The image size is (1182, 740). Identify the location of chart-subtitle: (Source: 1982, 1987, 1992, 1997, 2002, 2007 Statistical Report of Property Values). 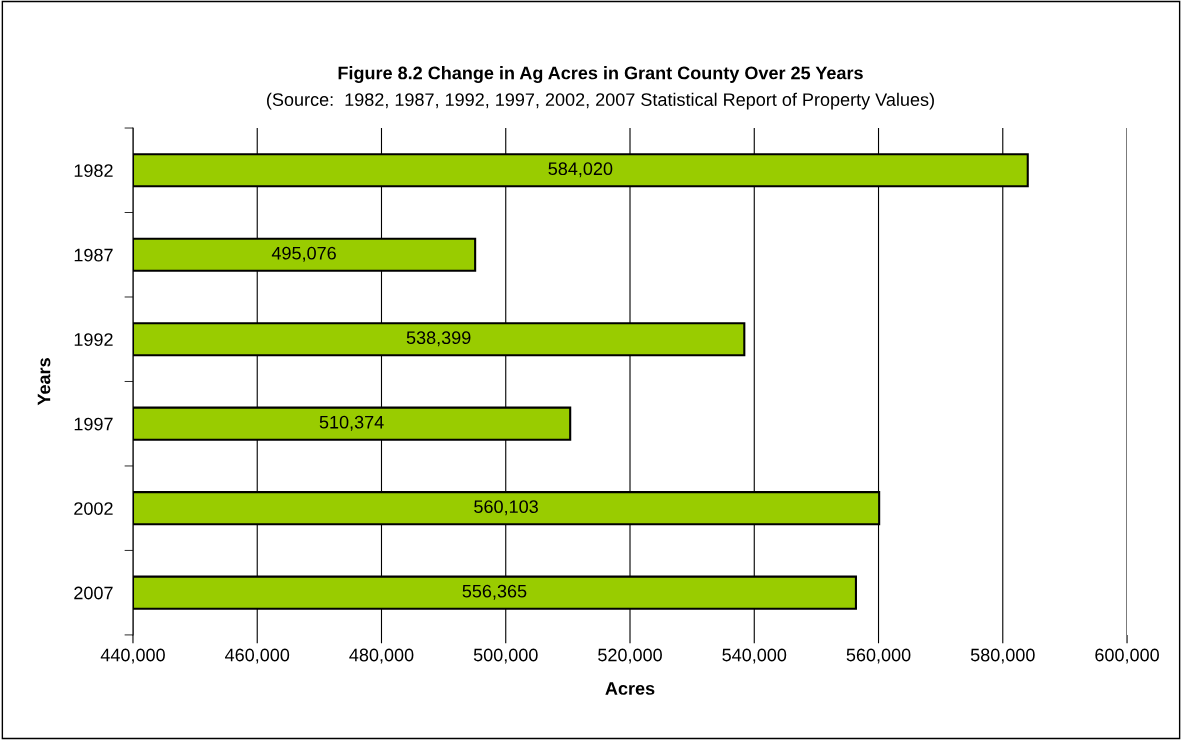
(600, 101).